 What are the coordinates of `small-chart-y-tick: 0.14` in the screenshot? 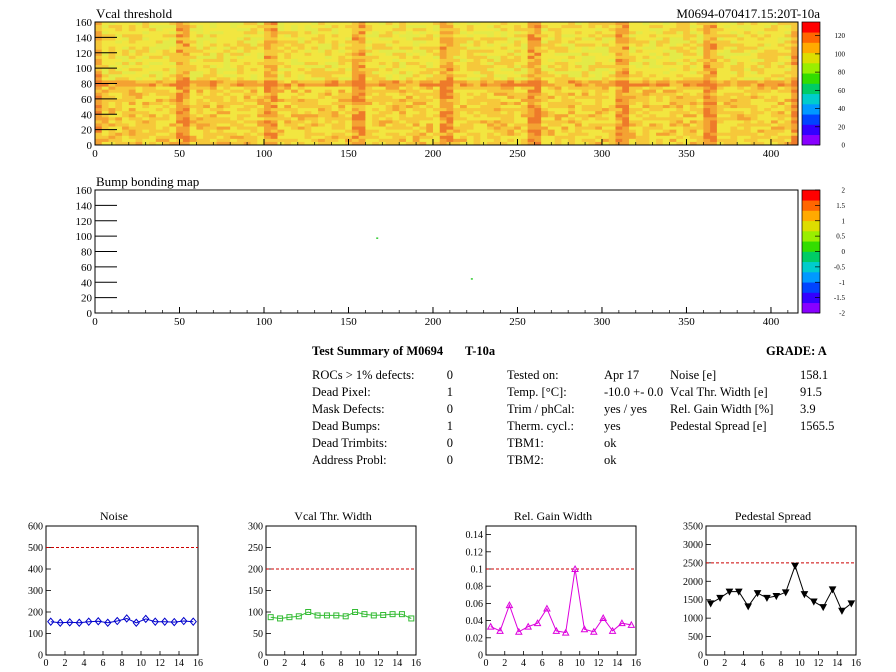 It's located at (475, 535).